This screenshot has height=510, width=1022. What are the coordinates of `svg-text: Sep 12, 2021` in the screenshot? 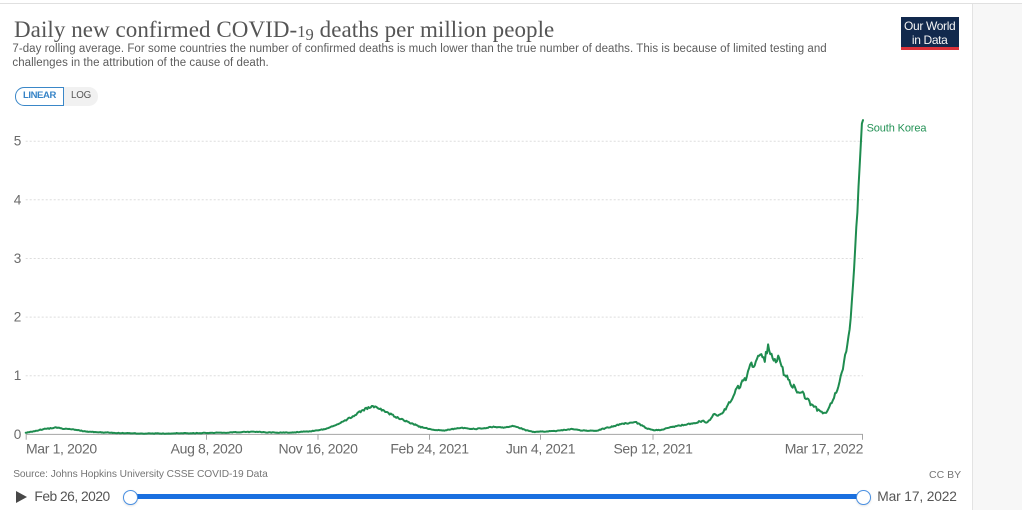 It's located at (653, 449).